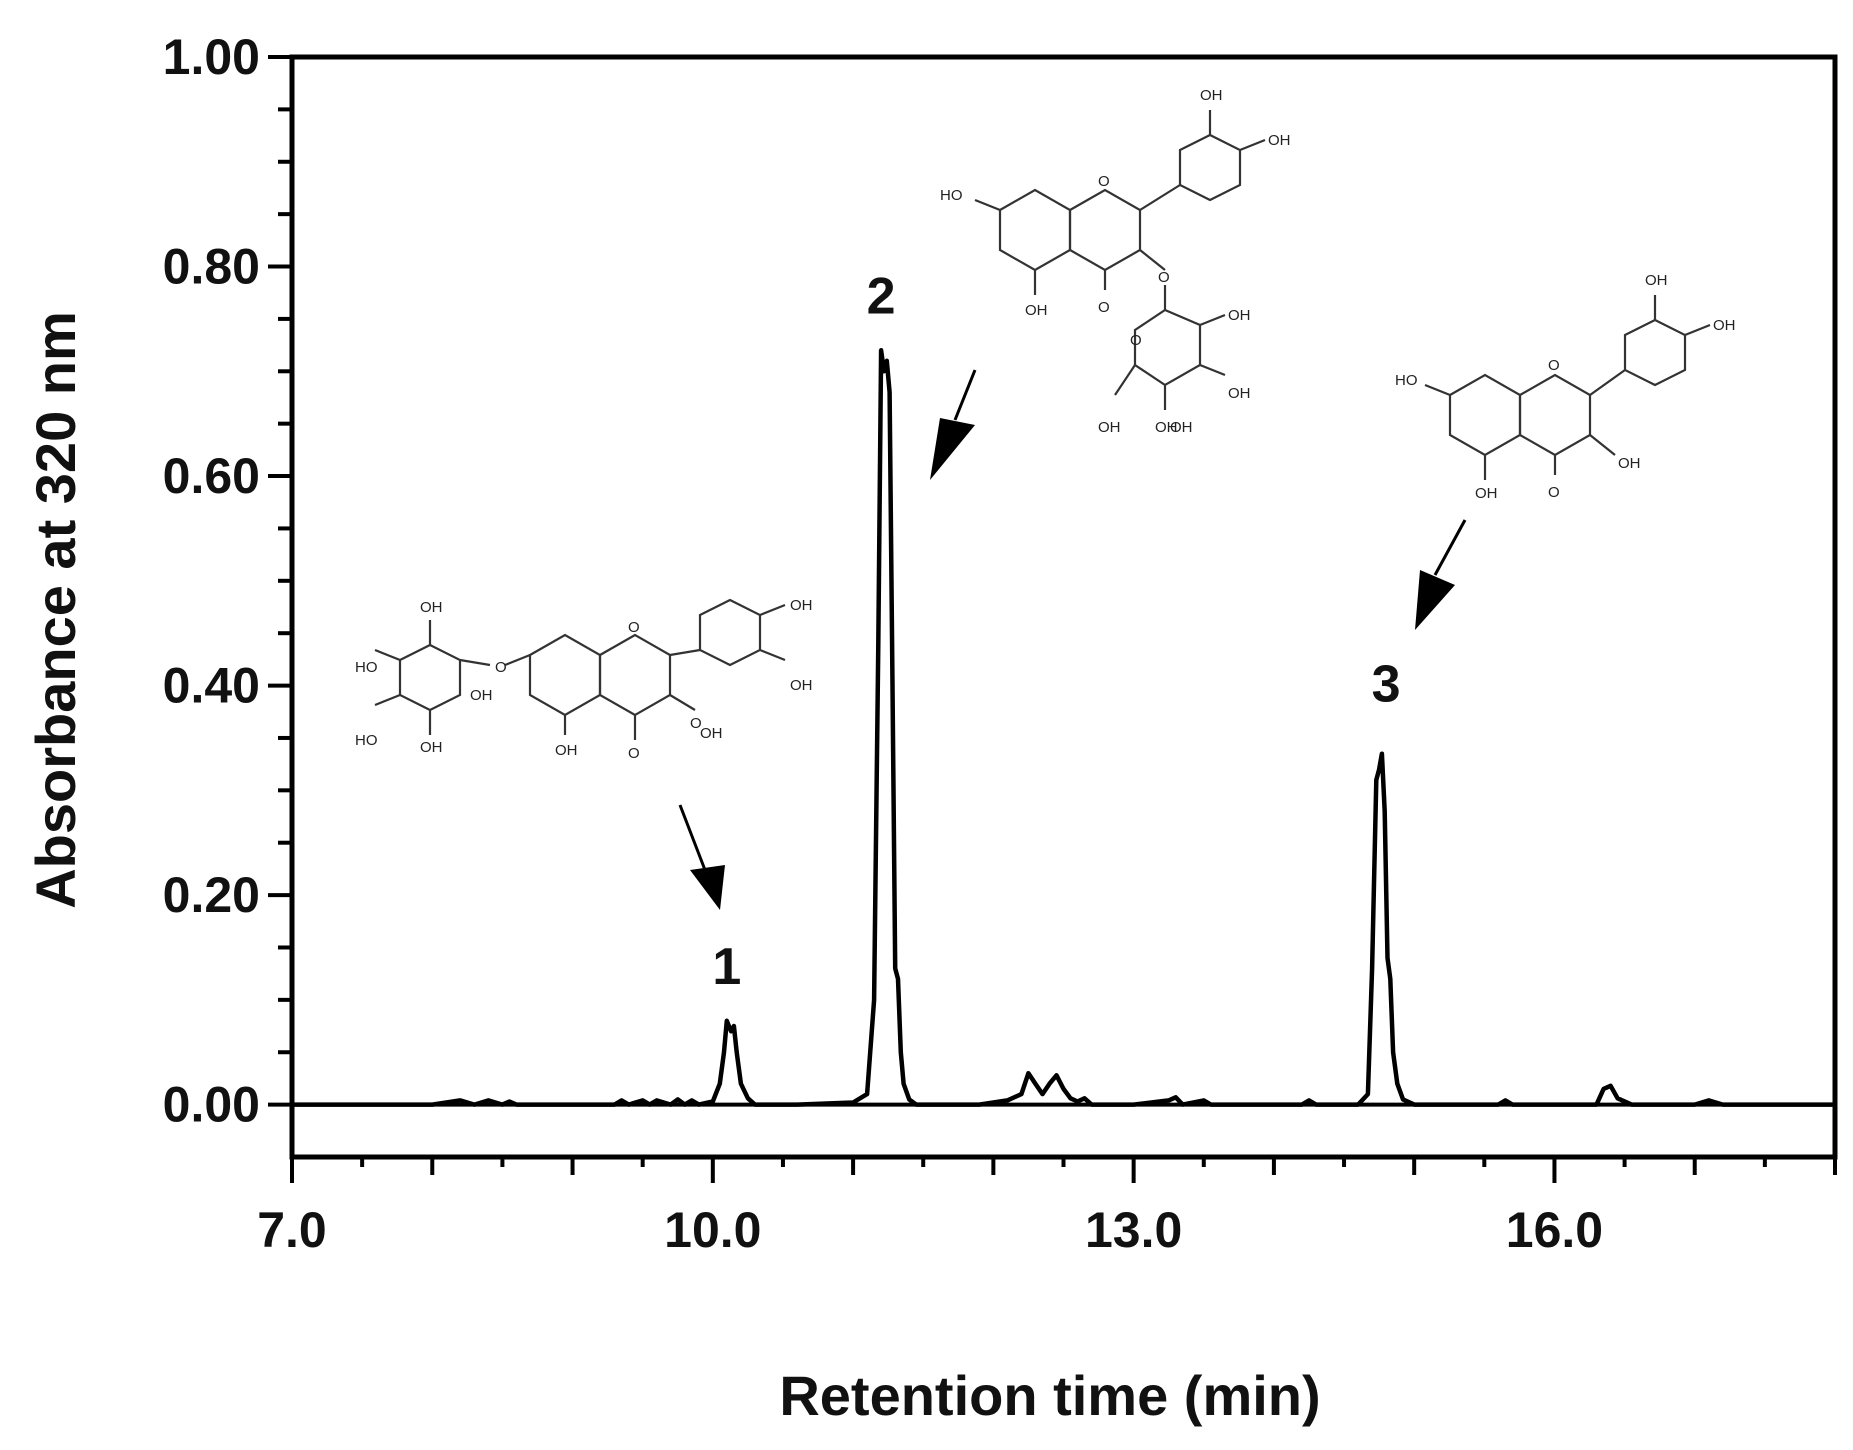 The width and height of the screenshot is (1853, 1450). I want to click on structure-2-label-8: OH, so click(1239, 315).